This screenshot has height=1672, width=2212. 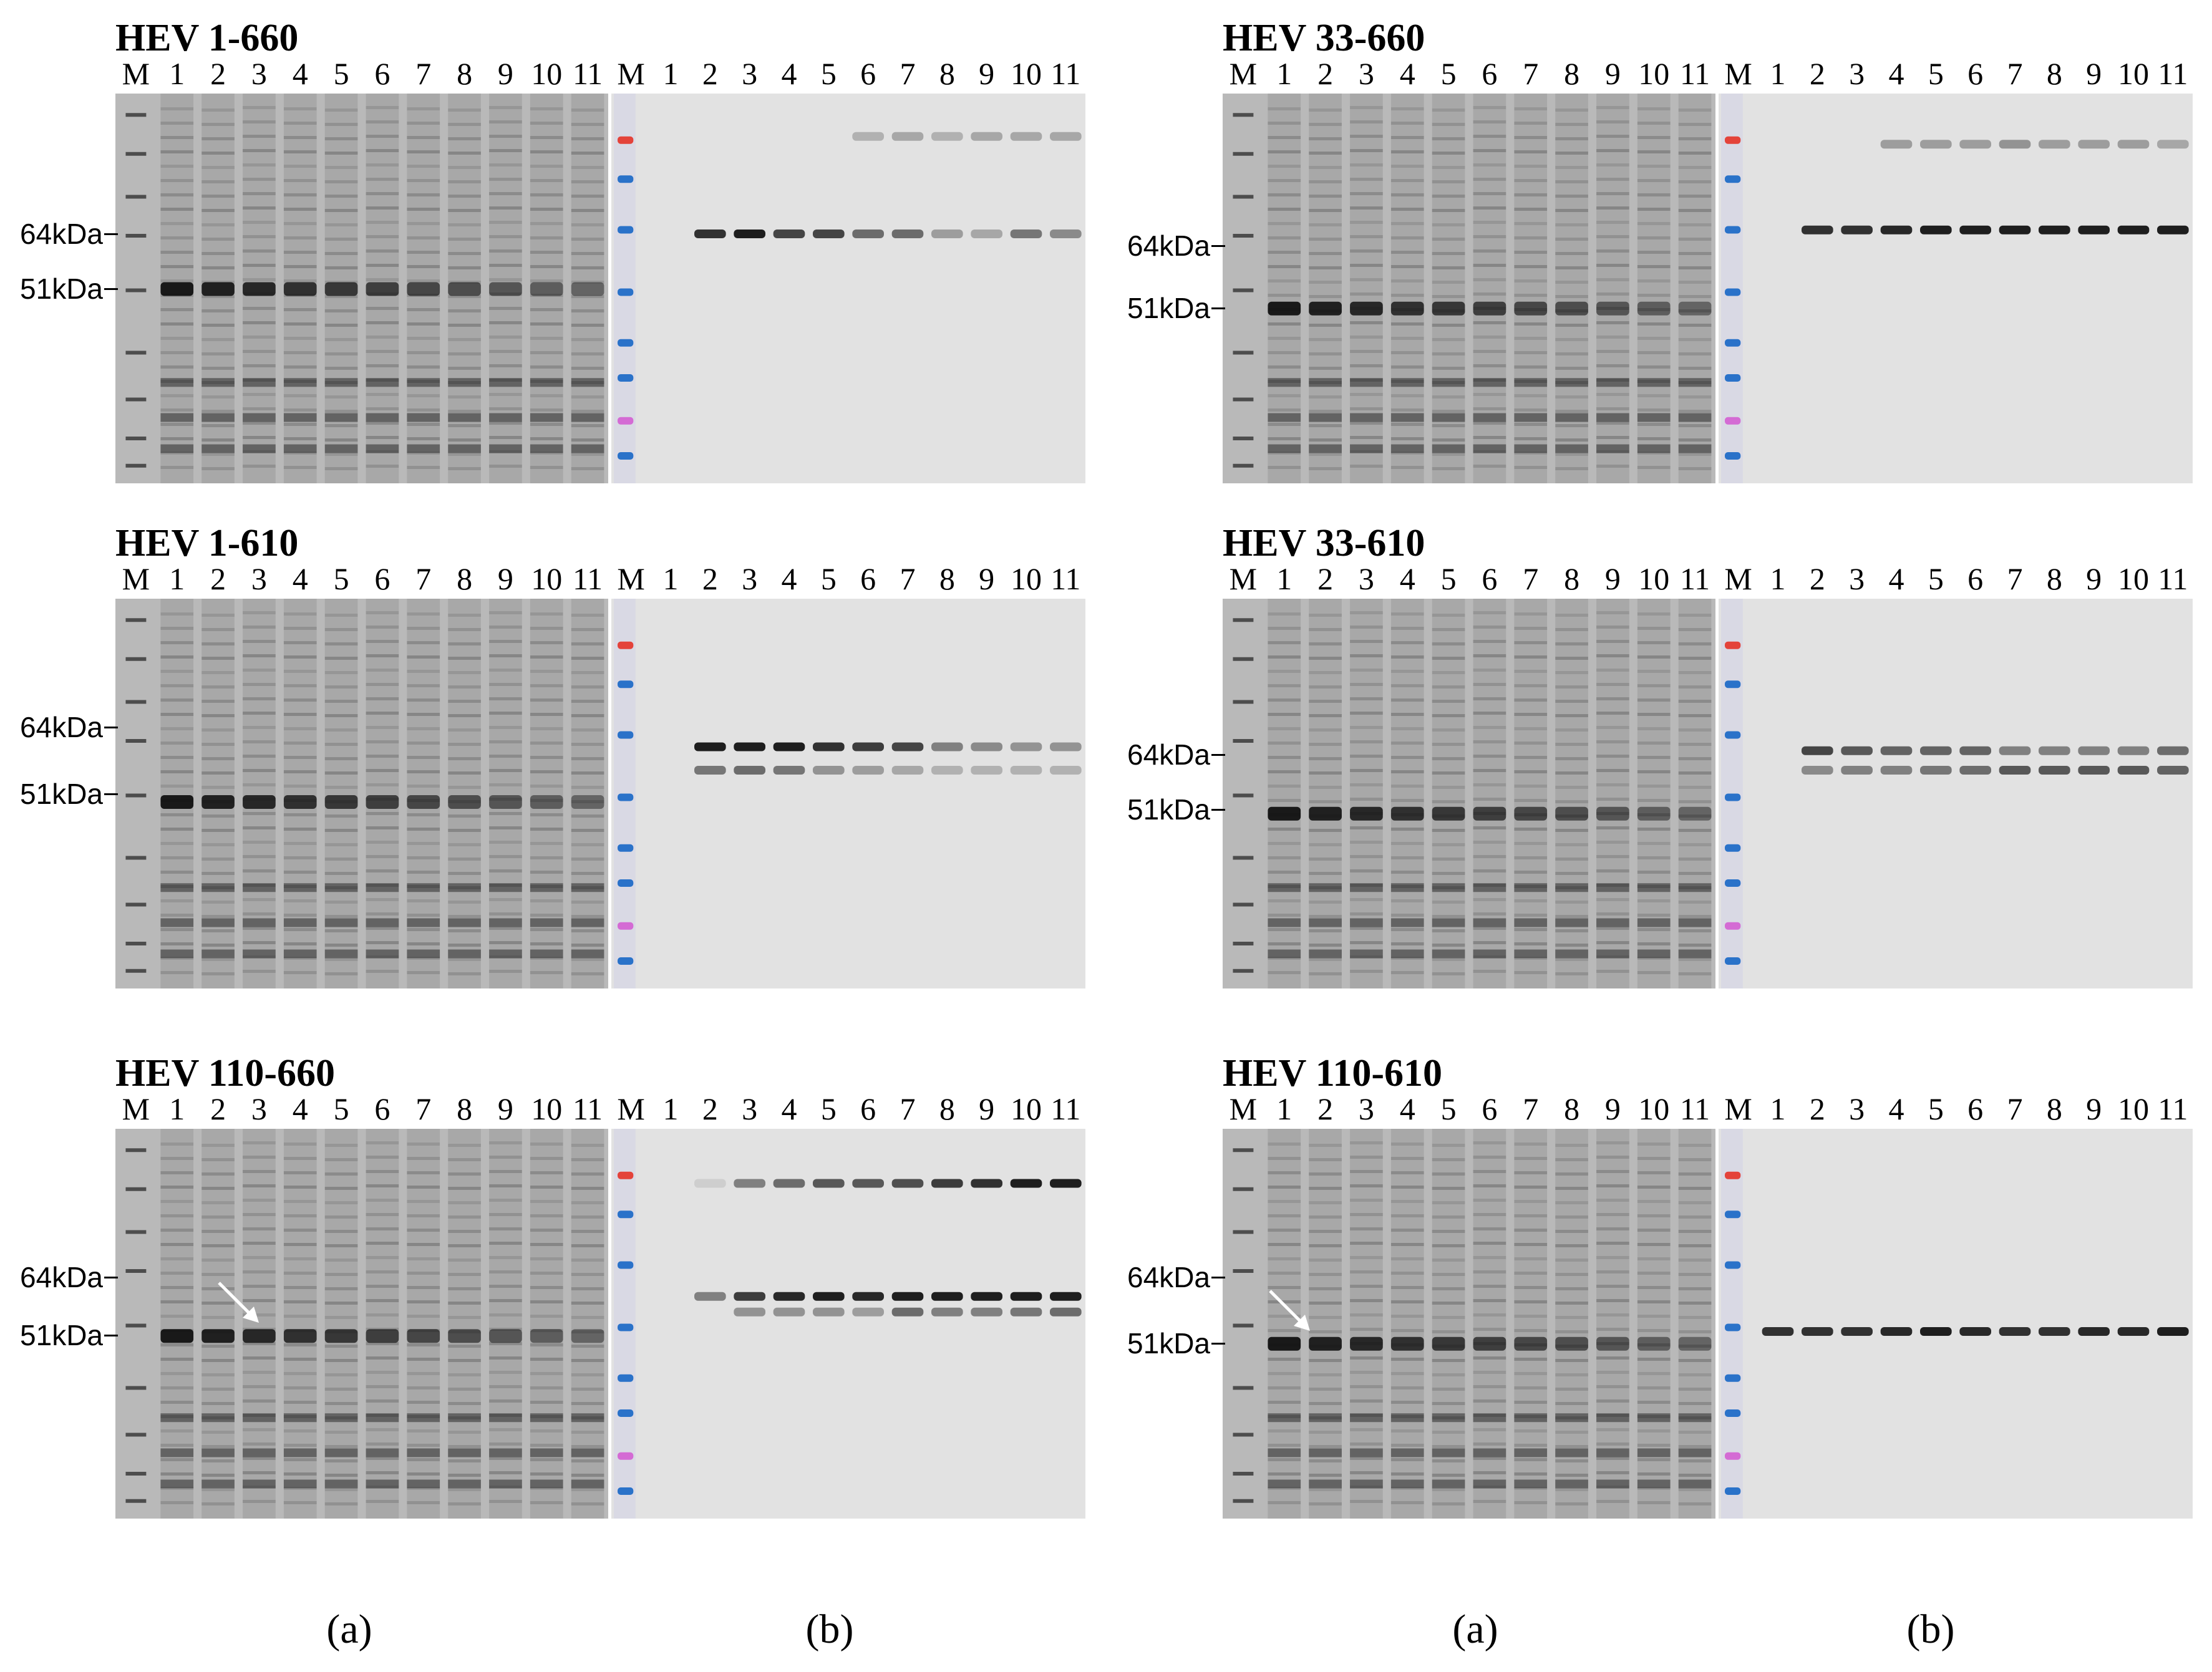 I want to click on subfigure-caption: (b), so click(x=829, y=1630).